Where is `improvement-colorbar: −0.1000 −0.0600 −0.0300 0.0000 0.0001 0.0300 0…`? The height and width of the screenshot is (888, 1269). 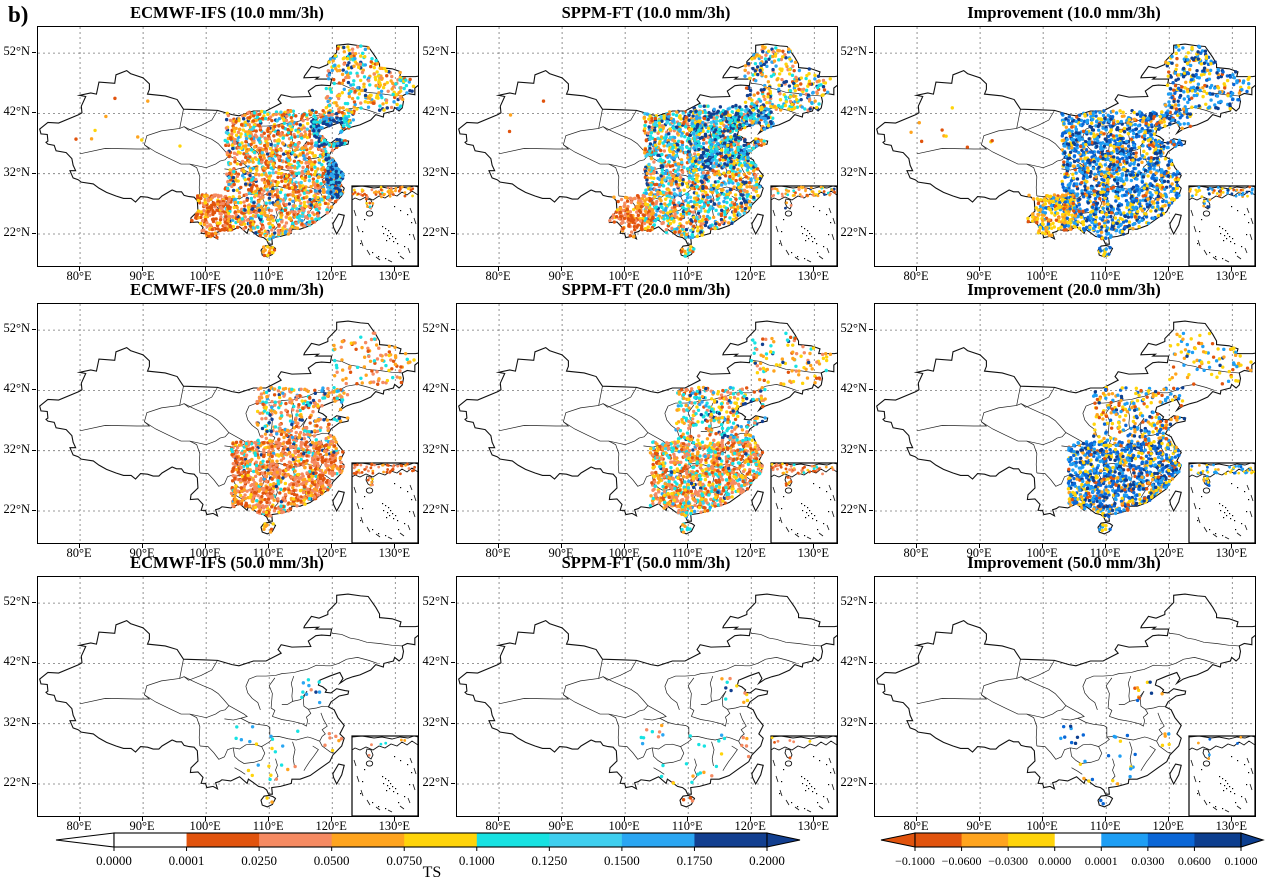
improvement-colorbar: −0.1000 −0.0600 −0.0300 0.0000 0.0001 0.0300 0… is located at coordinates (1072, 850).